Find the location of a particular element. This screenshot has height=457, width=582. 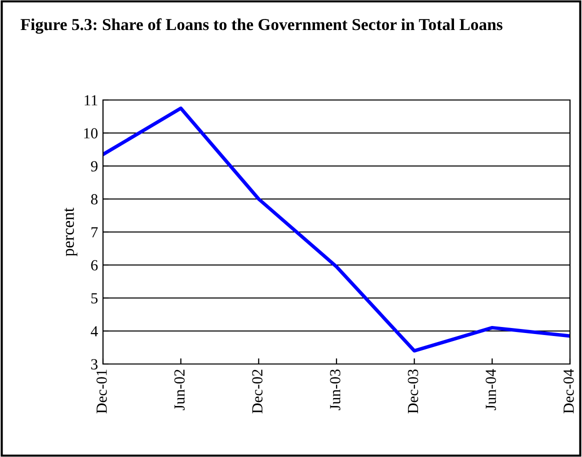

x-tick-label: Jun-03 is located at coordinates (335, 389).